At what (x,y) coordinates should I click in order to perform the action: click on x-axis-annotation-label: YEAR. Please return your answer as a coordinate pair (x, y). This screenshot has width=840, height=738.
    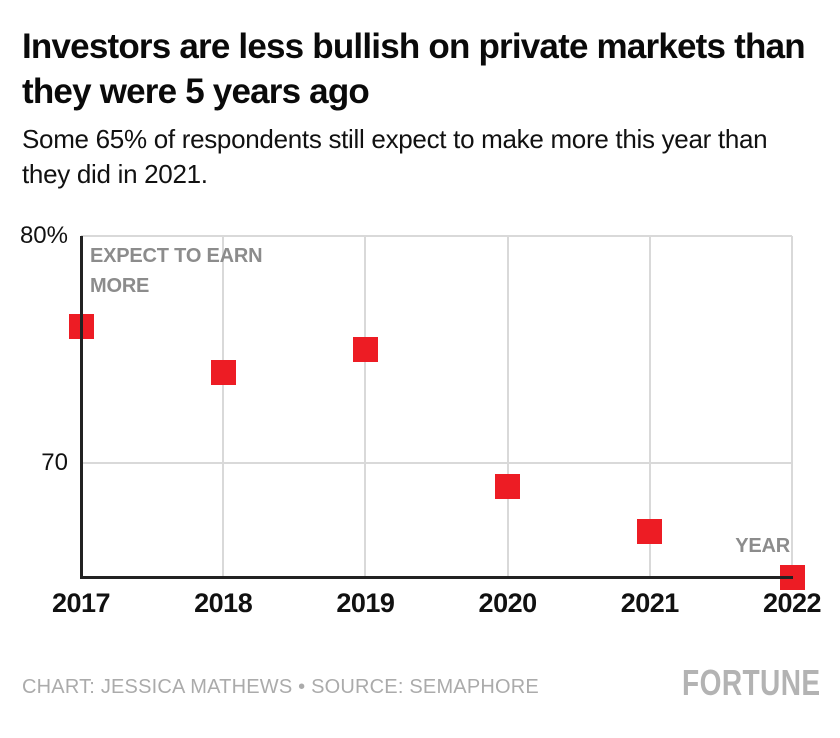
    Looking at the image, I should click on (762, 546).